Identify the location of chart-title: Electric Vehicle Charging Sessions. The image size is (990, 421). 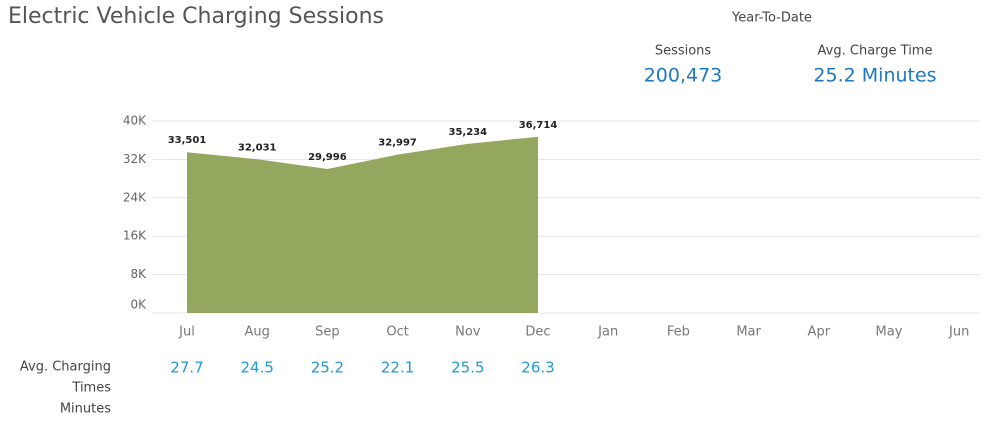
(196, 16).